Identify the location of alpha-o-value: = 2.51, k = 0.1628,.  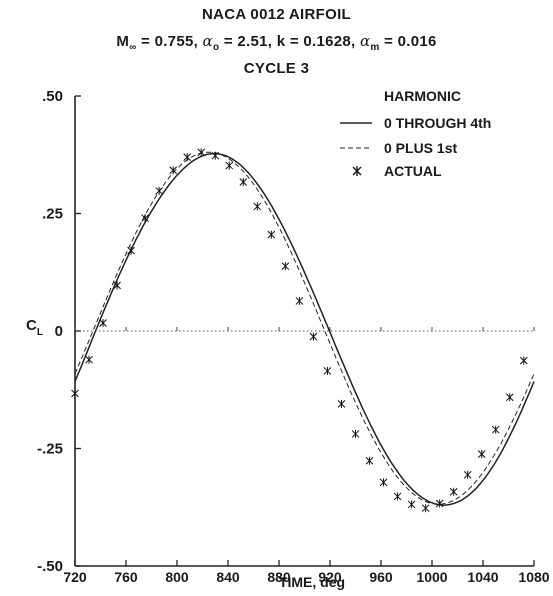
(289, 41).